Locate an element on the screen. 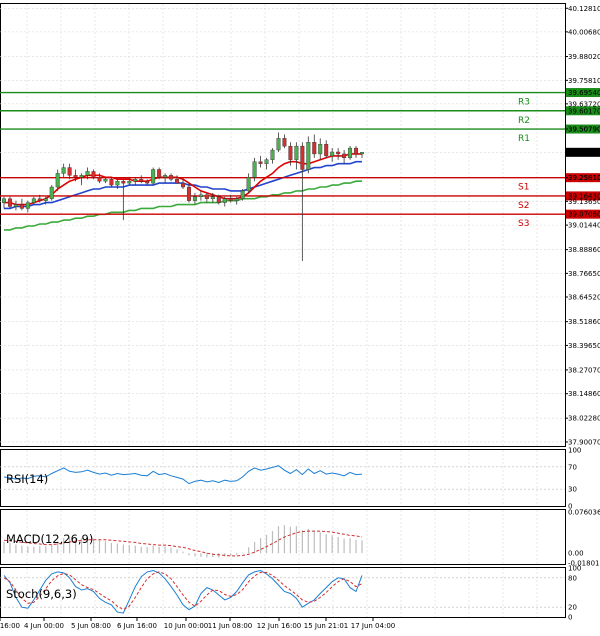  level-name-s1: S1 is located at coordinates (523, 188).